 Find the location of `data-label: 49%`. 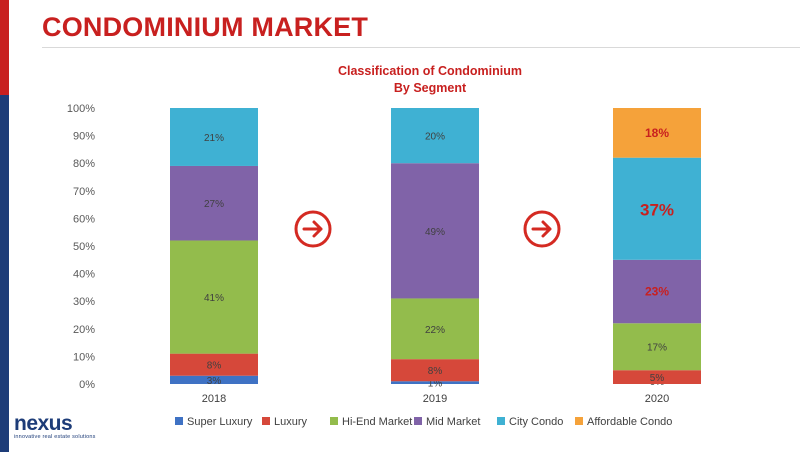

data-label: 49% is located at coordinates (435, 232).